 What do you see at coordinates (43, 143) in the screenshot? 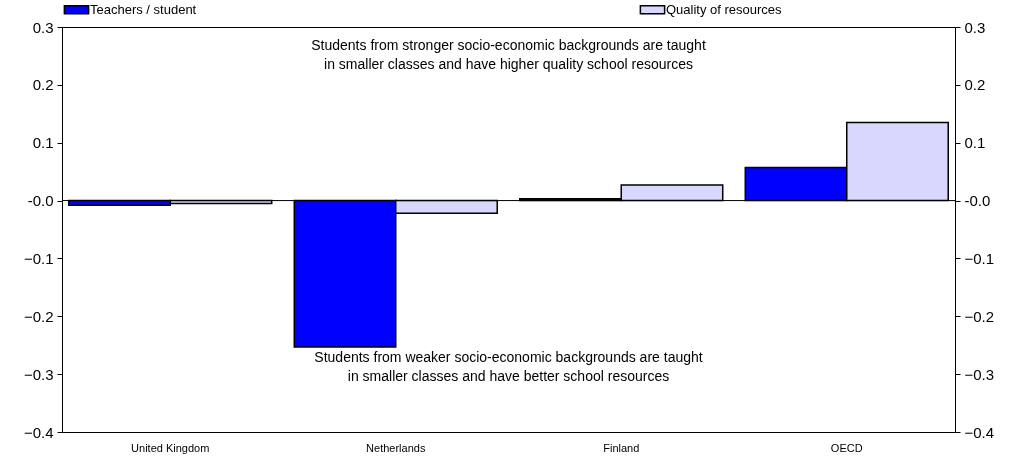
I see `y-tick-label: 0.1` at bounding box center [43, 143].